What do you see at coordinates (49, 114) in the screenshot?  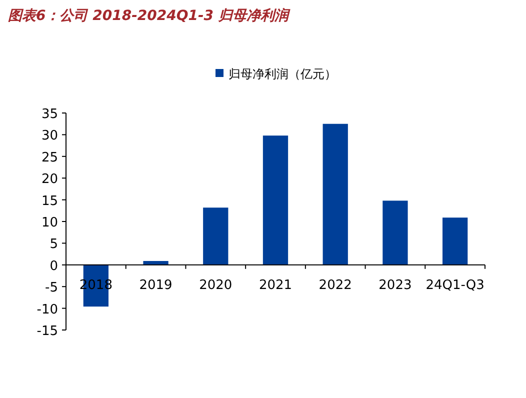 I see `y-tick-label: 35` at bounding box center [49, 114].